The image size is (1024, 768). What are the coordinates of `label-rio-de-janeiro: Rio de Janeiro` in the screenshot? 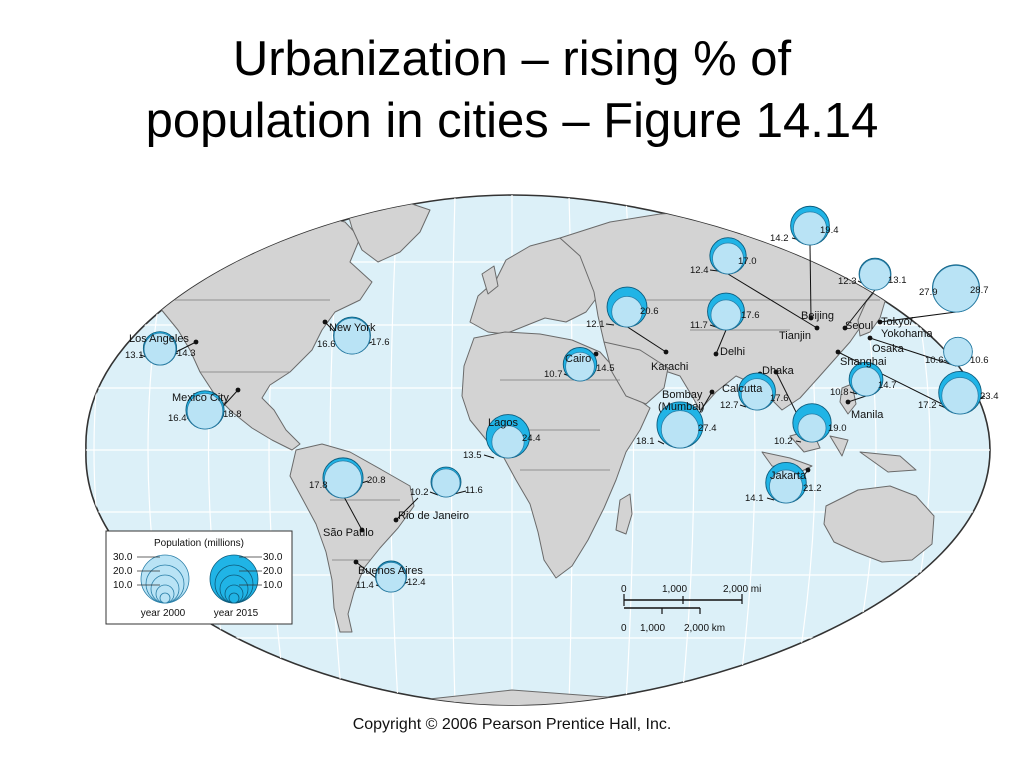 It's located at (433, 516).